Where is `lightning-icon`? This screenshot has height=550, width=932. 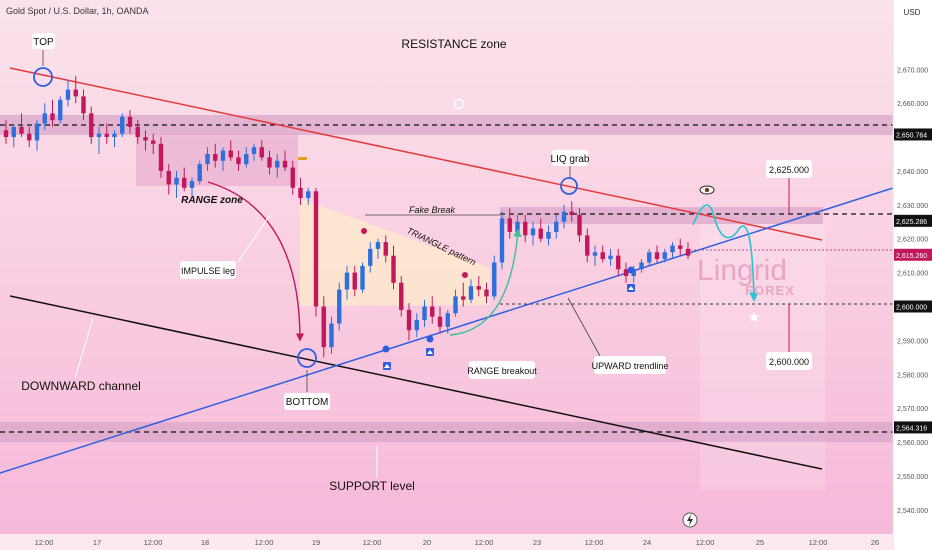 lightning-icon is located at coordinates (690, 520).